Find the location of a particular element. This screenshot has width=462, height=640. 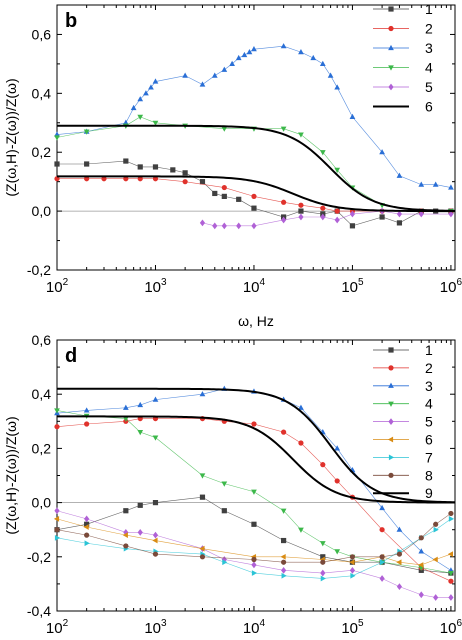

x-tick-label: 10⁴ is located at coordinates (254, 627).